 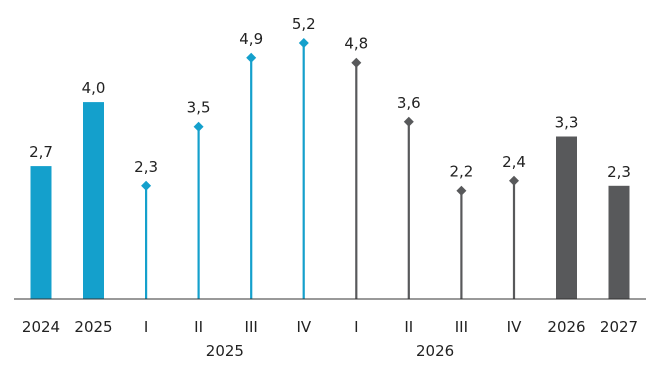 I want to click on value-label-7: 3,6, so click(x=409, y=103).